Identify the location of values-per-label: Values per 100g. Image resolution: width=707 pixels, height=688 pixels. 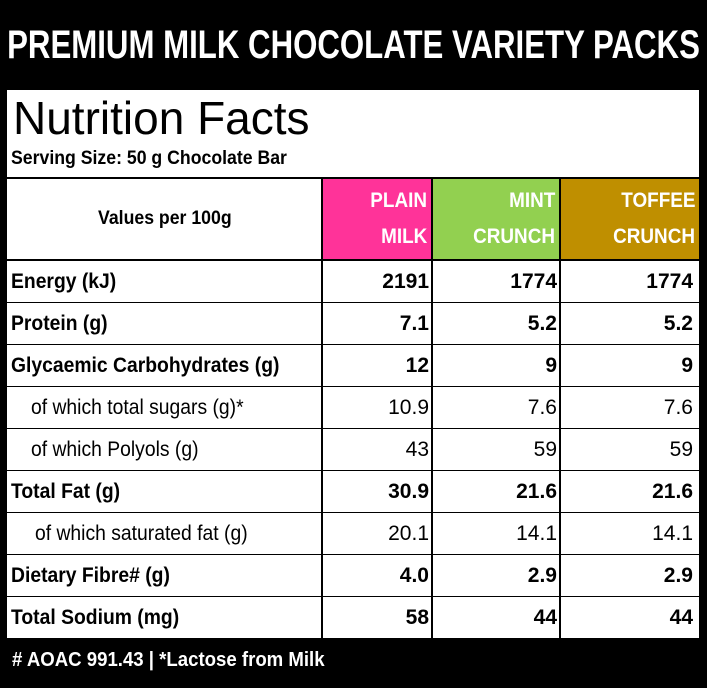
(165, 218).